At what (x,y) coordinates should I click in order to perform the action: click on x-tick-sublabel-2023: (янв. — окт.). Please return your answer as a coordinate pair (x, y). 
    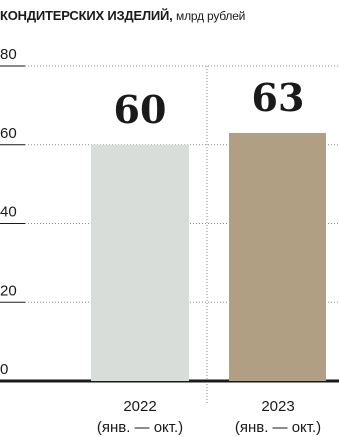
    Looking at the image, I should click on (278, 427).